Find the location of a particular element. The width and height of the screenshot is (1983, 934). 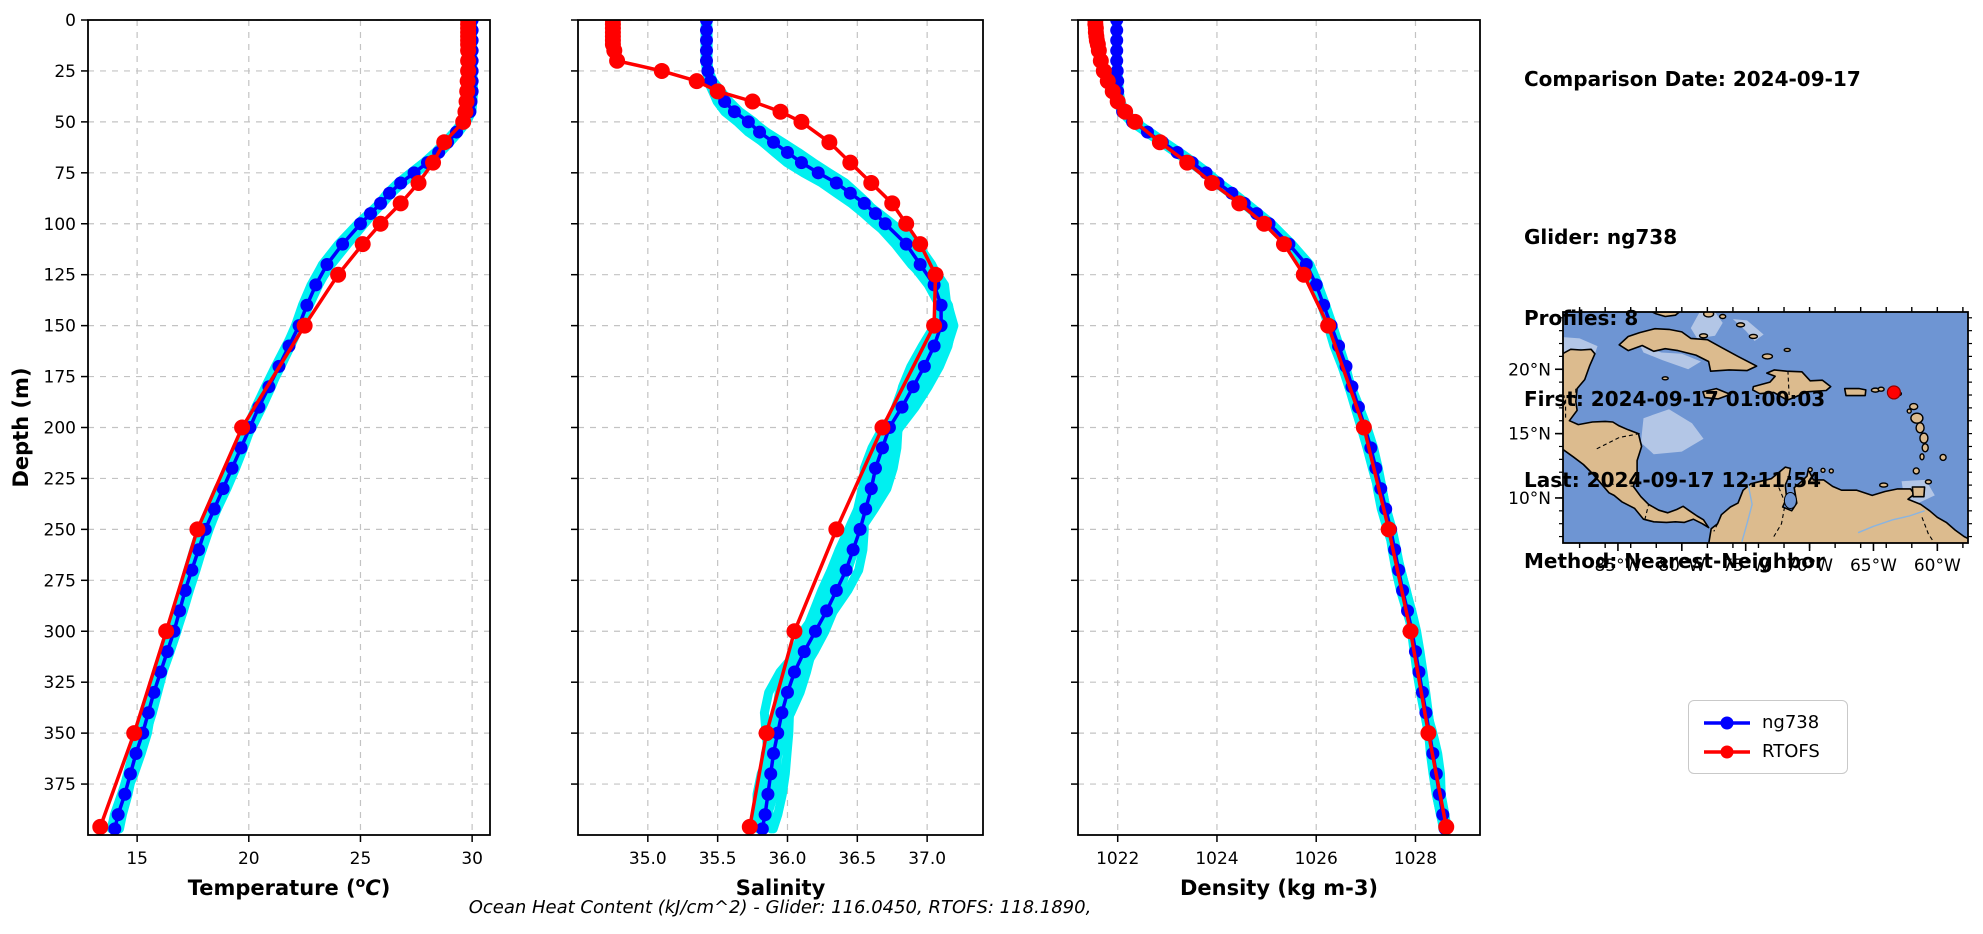

y-tick-label: 75 is located at coordinates (65, 174).